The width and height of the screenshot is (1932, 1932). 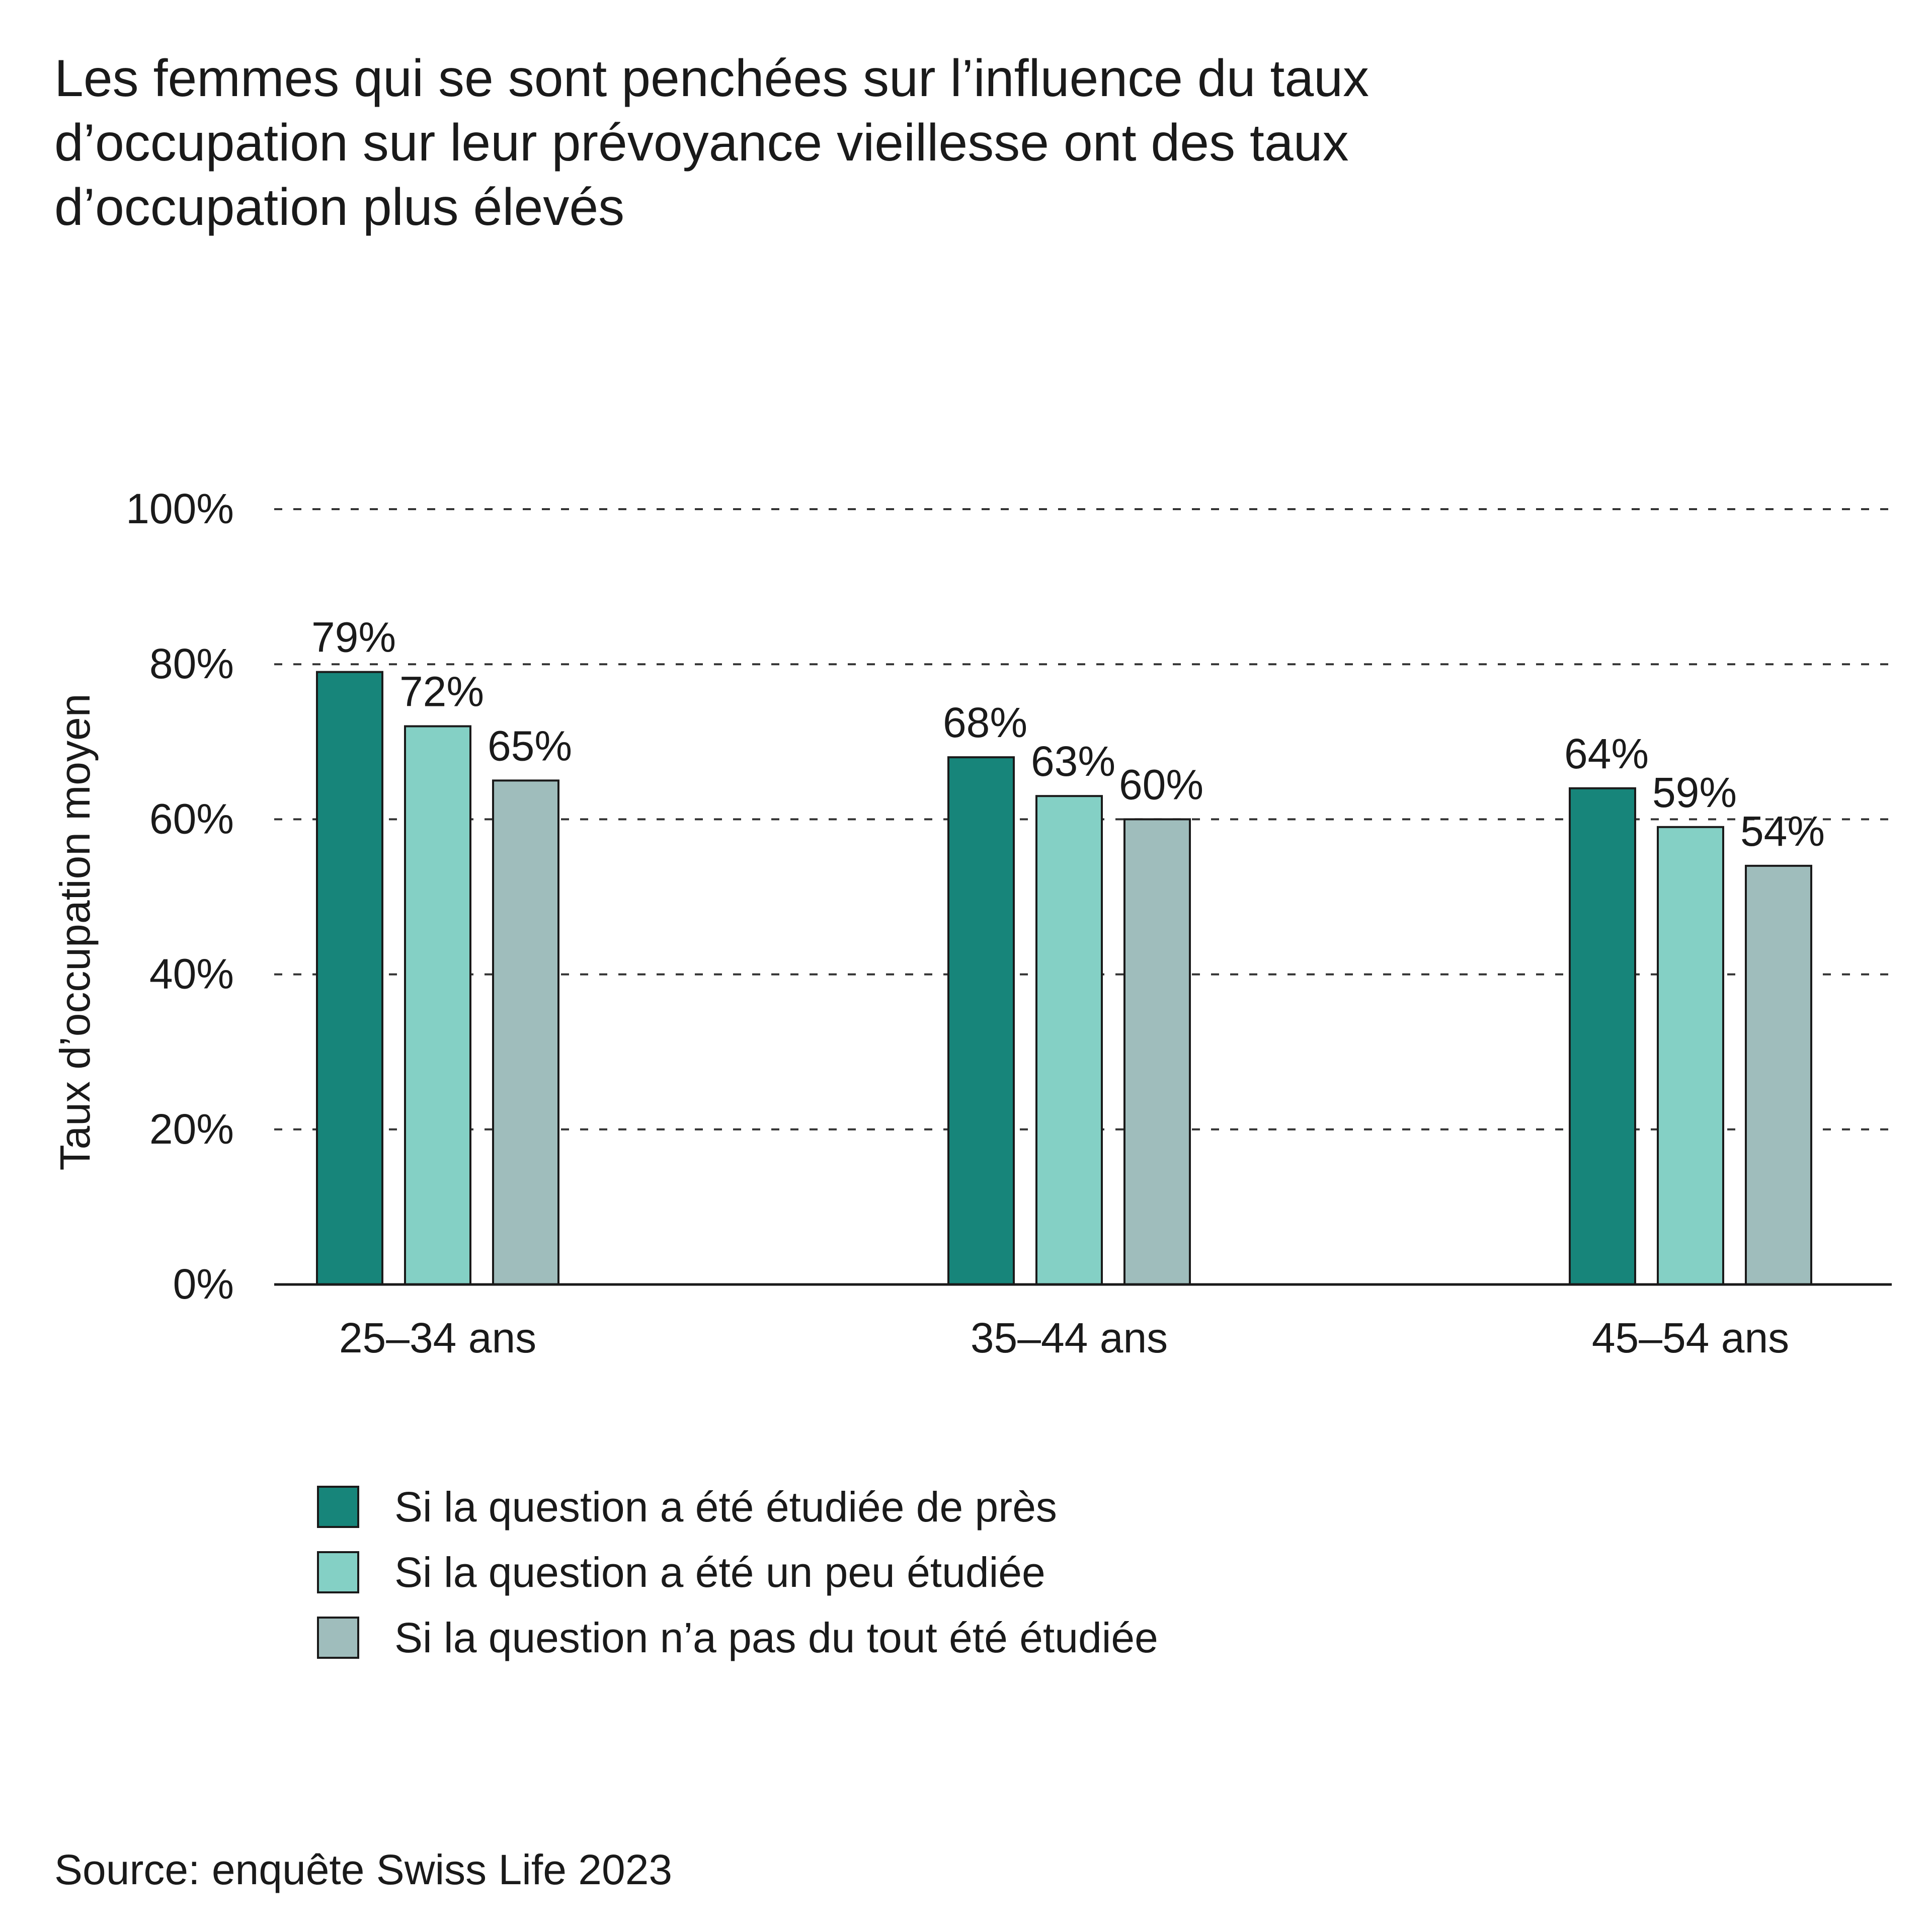 I want to click on data-label: 79%, so click(x=353, y=637).